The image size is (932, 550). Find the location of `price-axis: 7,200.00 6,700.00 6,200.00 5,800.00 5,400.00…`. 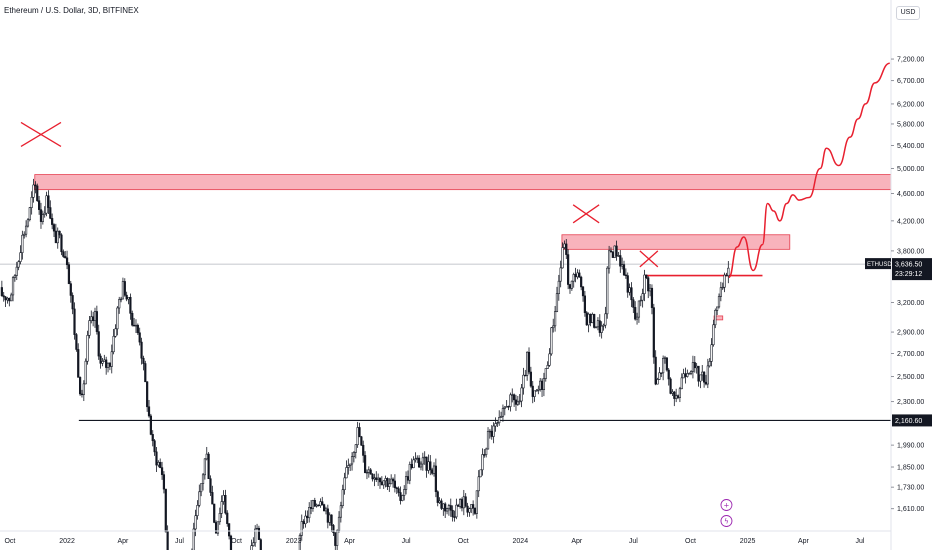

price-axis: 7,200.00 6,700.00 6,200.00 5,800.00 5,400.00… is located at coordinates (898, 275).